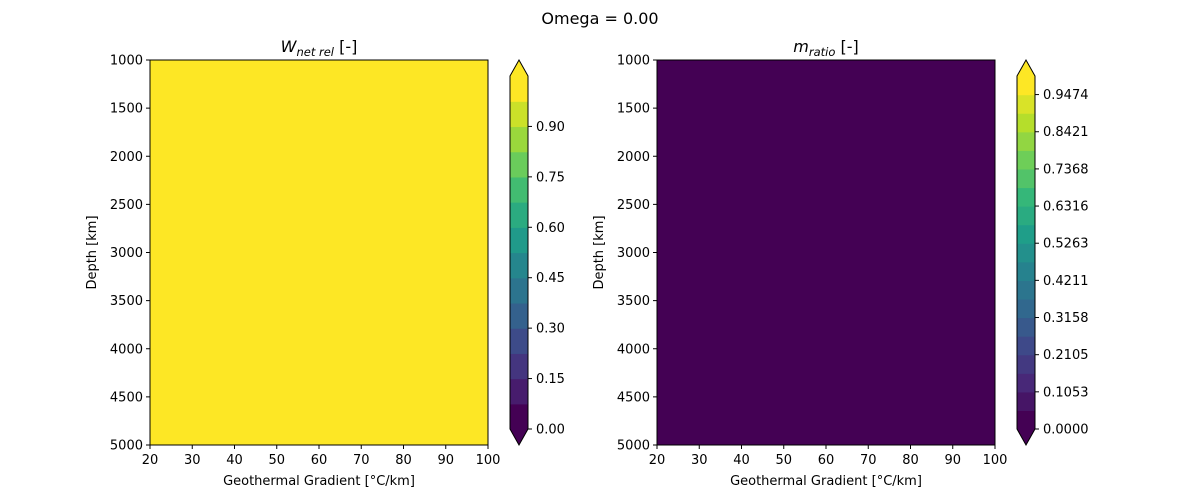 Image resolution: width=1200 pixels, height=500 pixels. Describe the element at coordinates (1066, 318) in the screenshot. I see `colorbar-tick-label: 0.3158` at that location.